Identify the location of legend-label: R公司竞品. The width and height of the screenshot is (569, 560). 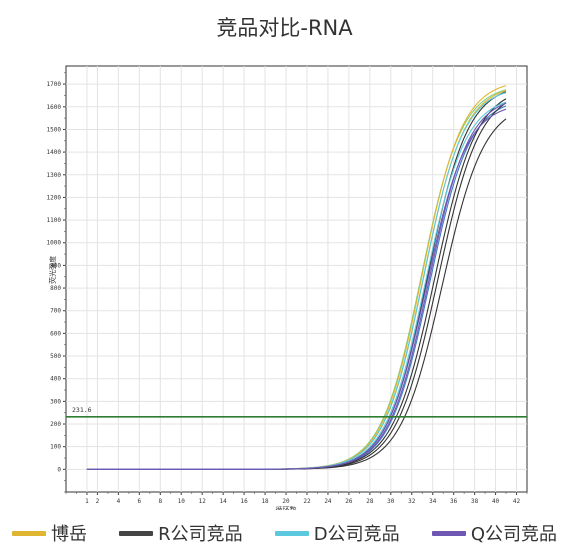
(200, 534).